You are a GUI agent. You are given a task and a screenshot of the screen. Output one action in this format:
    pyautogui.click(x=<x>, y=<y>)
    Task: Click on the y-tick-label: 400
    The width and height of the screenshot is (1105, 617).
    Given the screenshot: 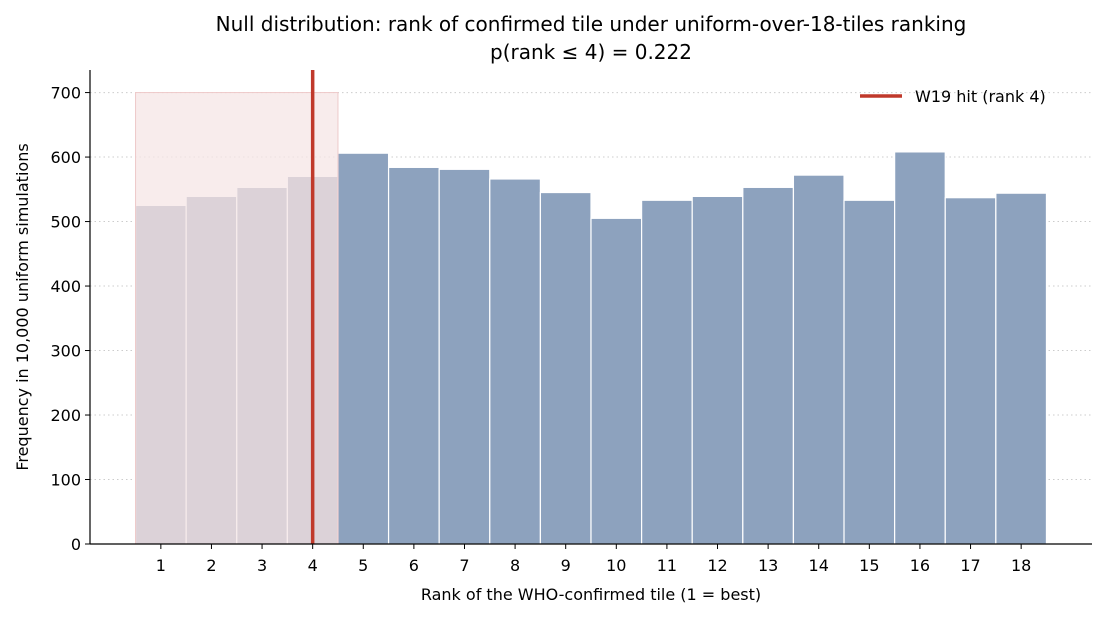 What is the action you would take?
    pyautogui.click(x=65, y=286)
    